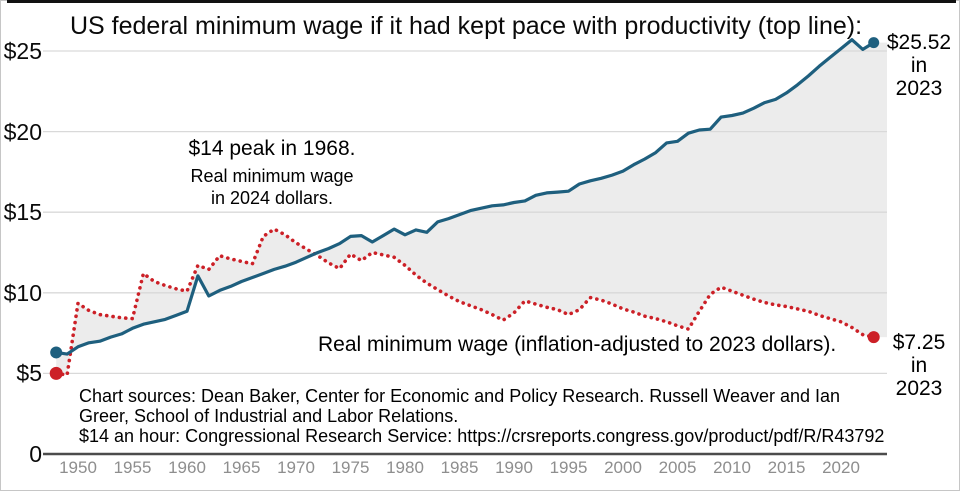  Describe the element at coordinates (22, 292) in the screenshot. I see `y-axis-tick-label: $10` at that location.